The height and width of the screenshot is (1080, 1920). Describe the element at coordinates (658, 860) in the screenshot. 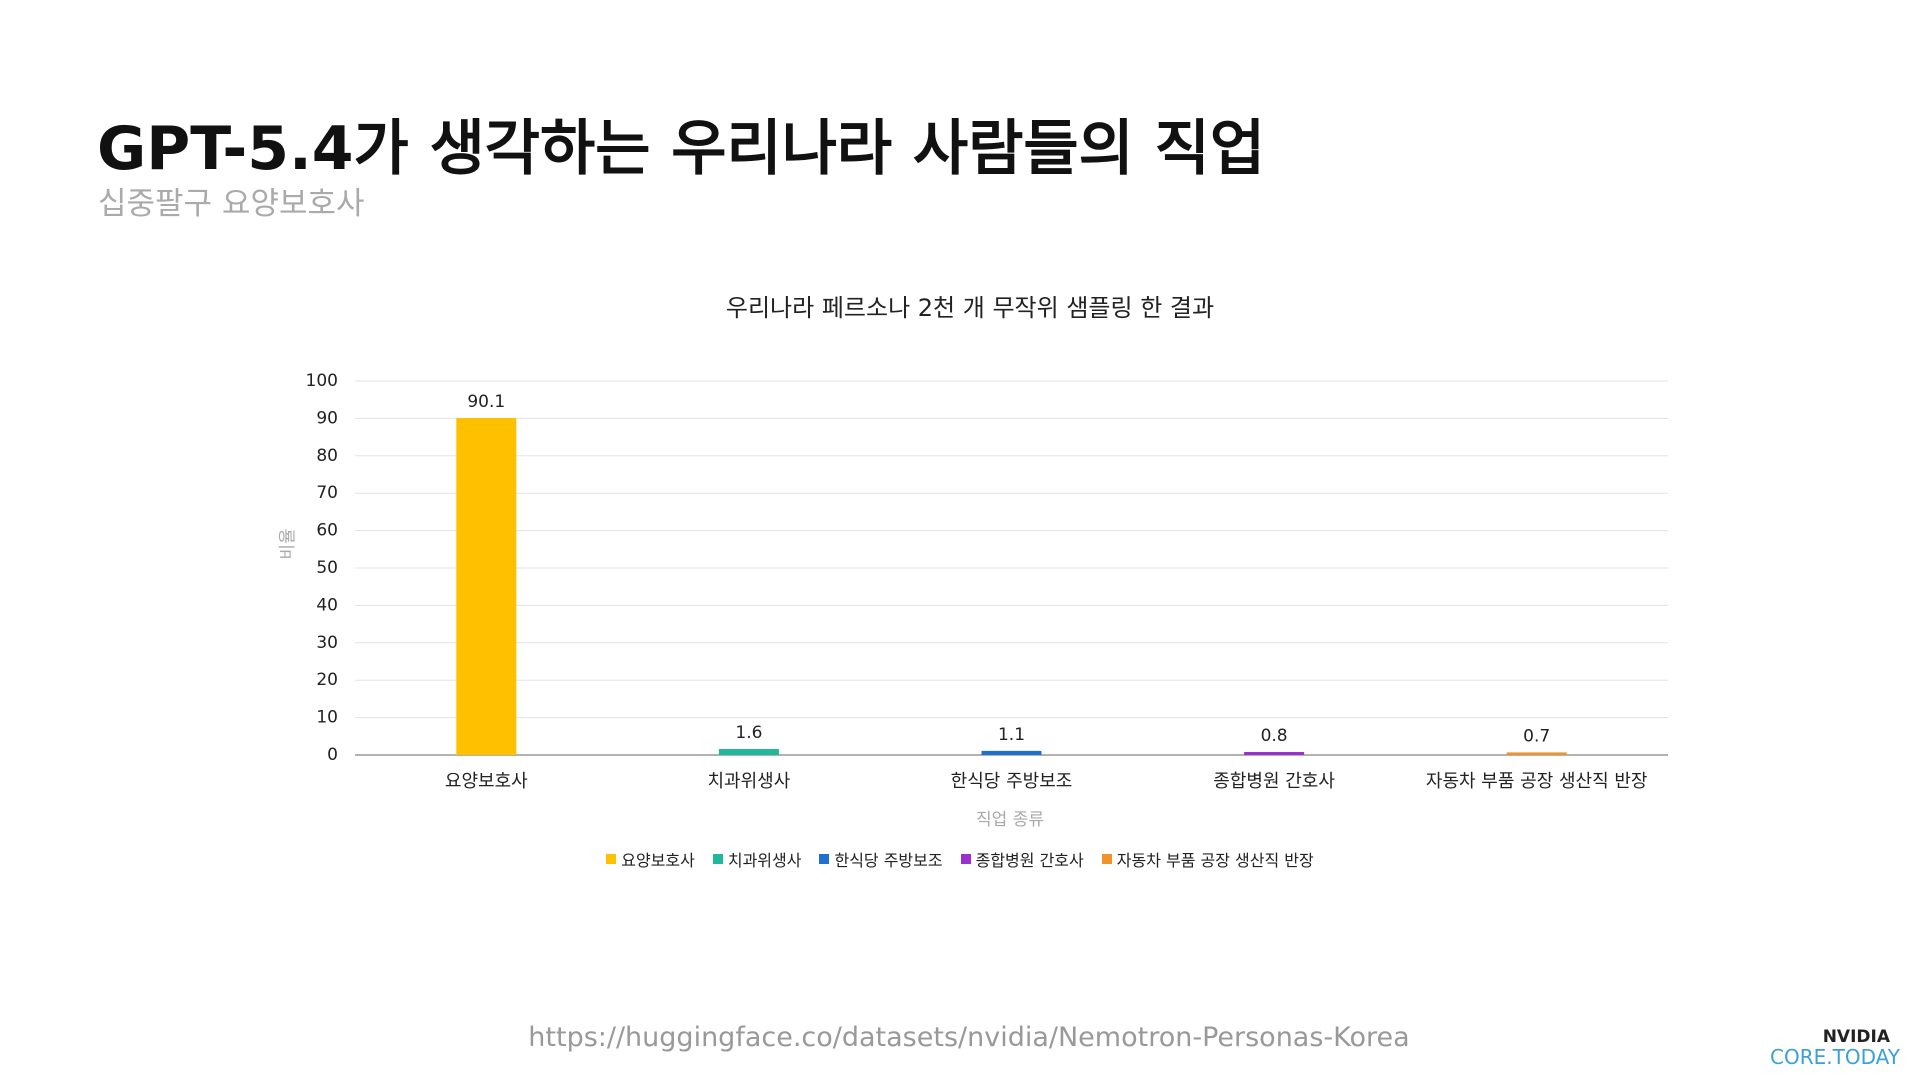

I see `legend-label: 요양보호사` at that location.